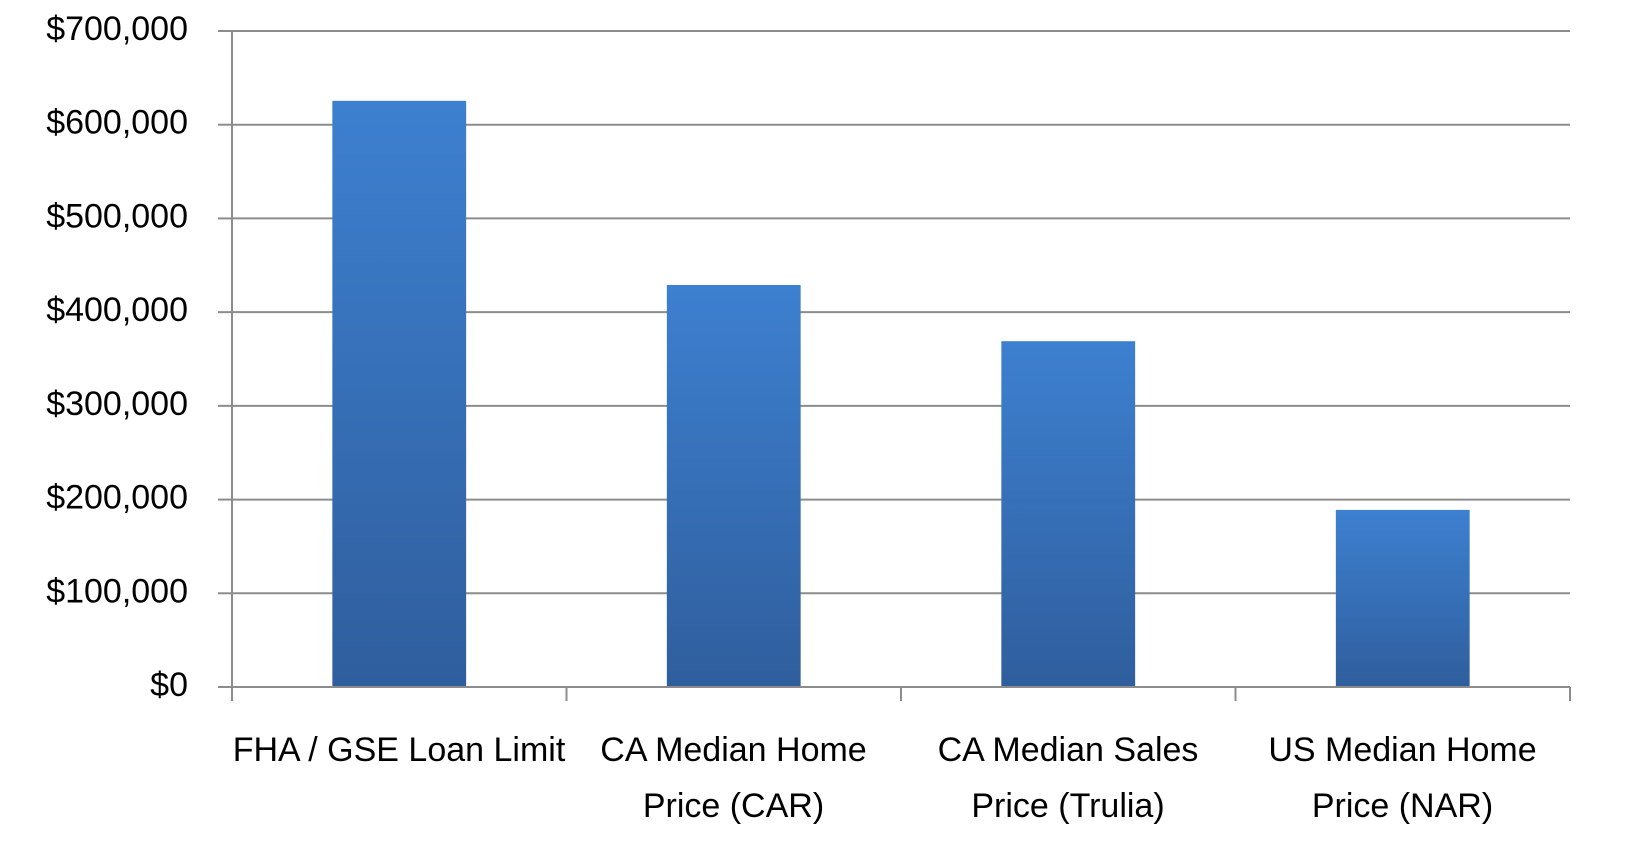 Image resolution: width=1626 pixels, height=855 pixels. I want to click on y-tick-label: $400,000, so click(117, 310).